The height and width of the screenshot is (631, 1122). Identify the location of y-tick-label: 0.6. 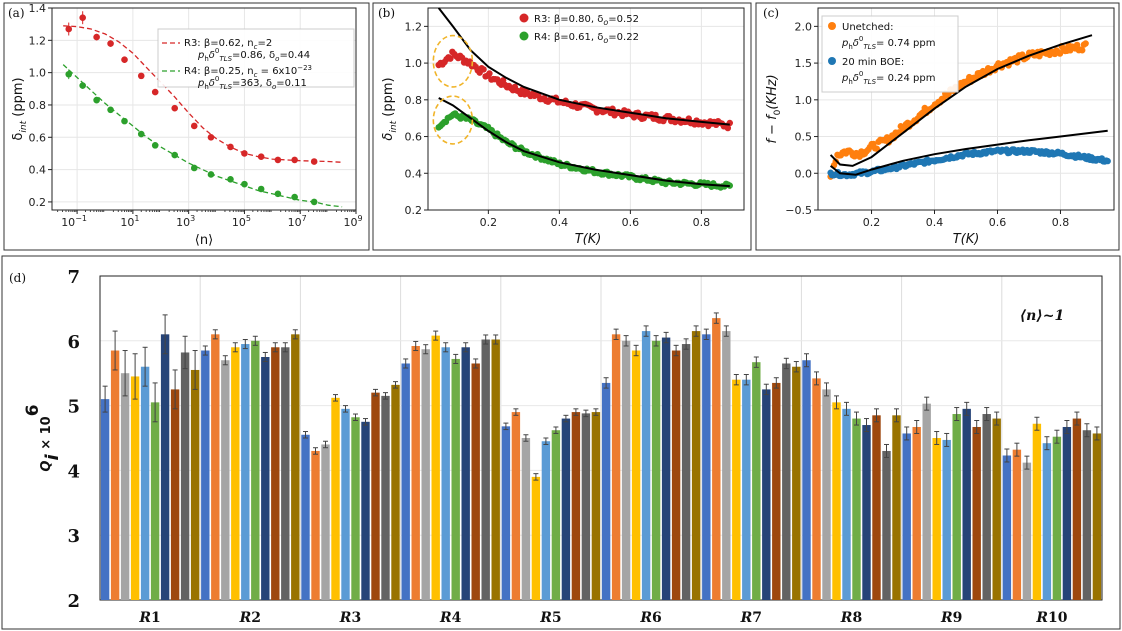
(38, 137).